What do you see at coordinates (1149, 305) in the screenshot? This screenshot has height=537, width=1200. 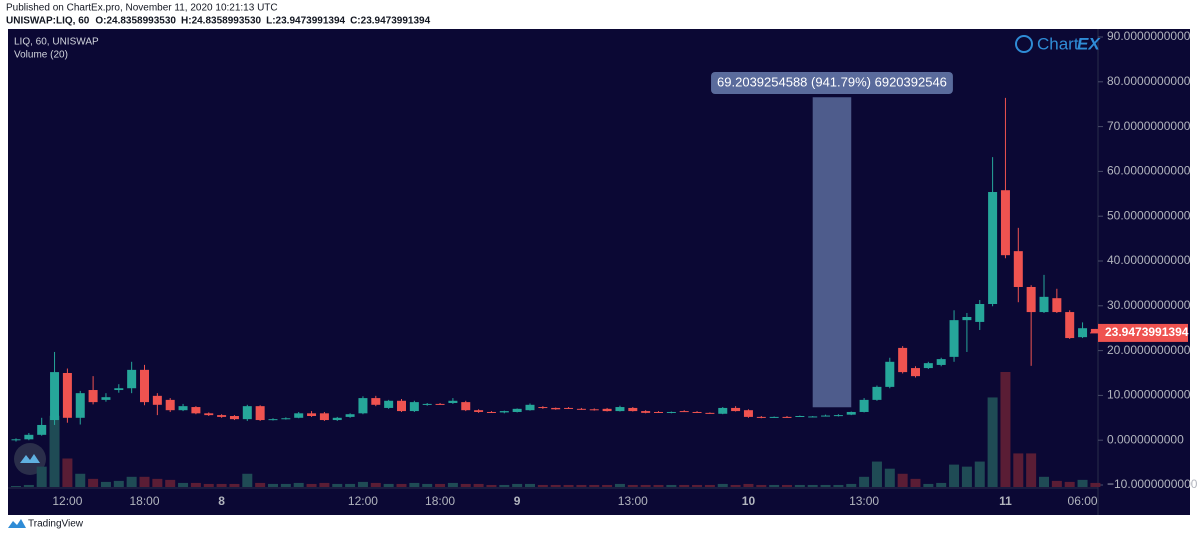 I see `y-tick-label: 30.0000000000` at bounding box center [1149, 305].